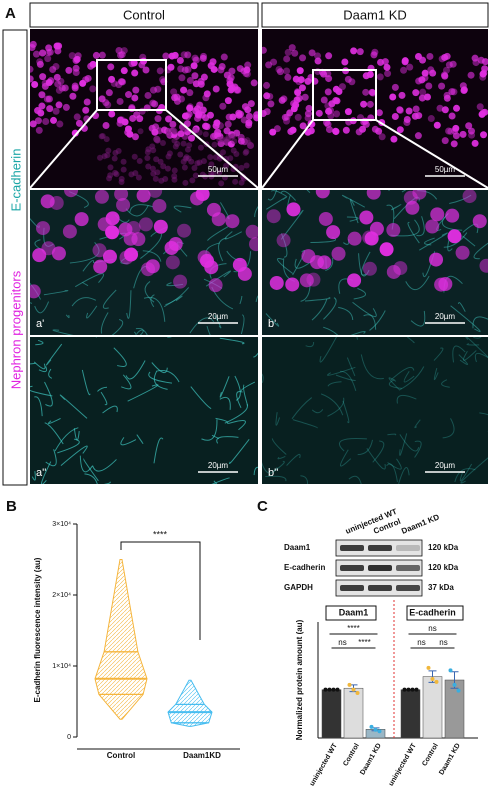 The width and height of the screenshot is (490, 796). What do you see at coordinates (299, 679) in the screenshot?
I see `y-axis-label: Normalized protein amount (au)` at bounding box center [299, 679].